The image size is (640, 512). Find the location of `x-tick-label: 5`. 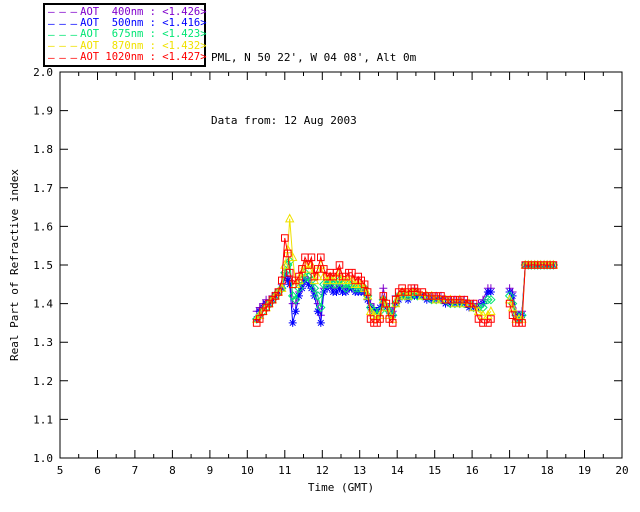

x-tick-label: 5 is located at coordinates (60, 470).